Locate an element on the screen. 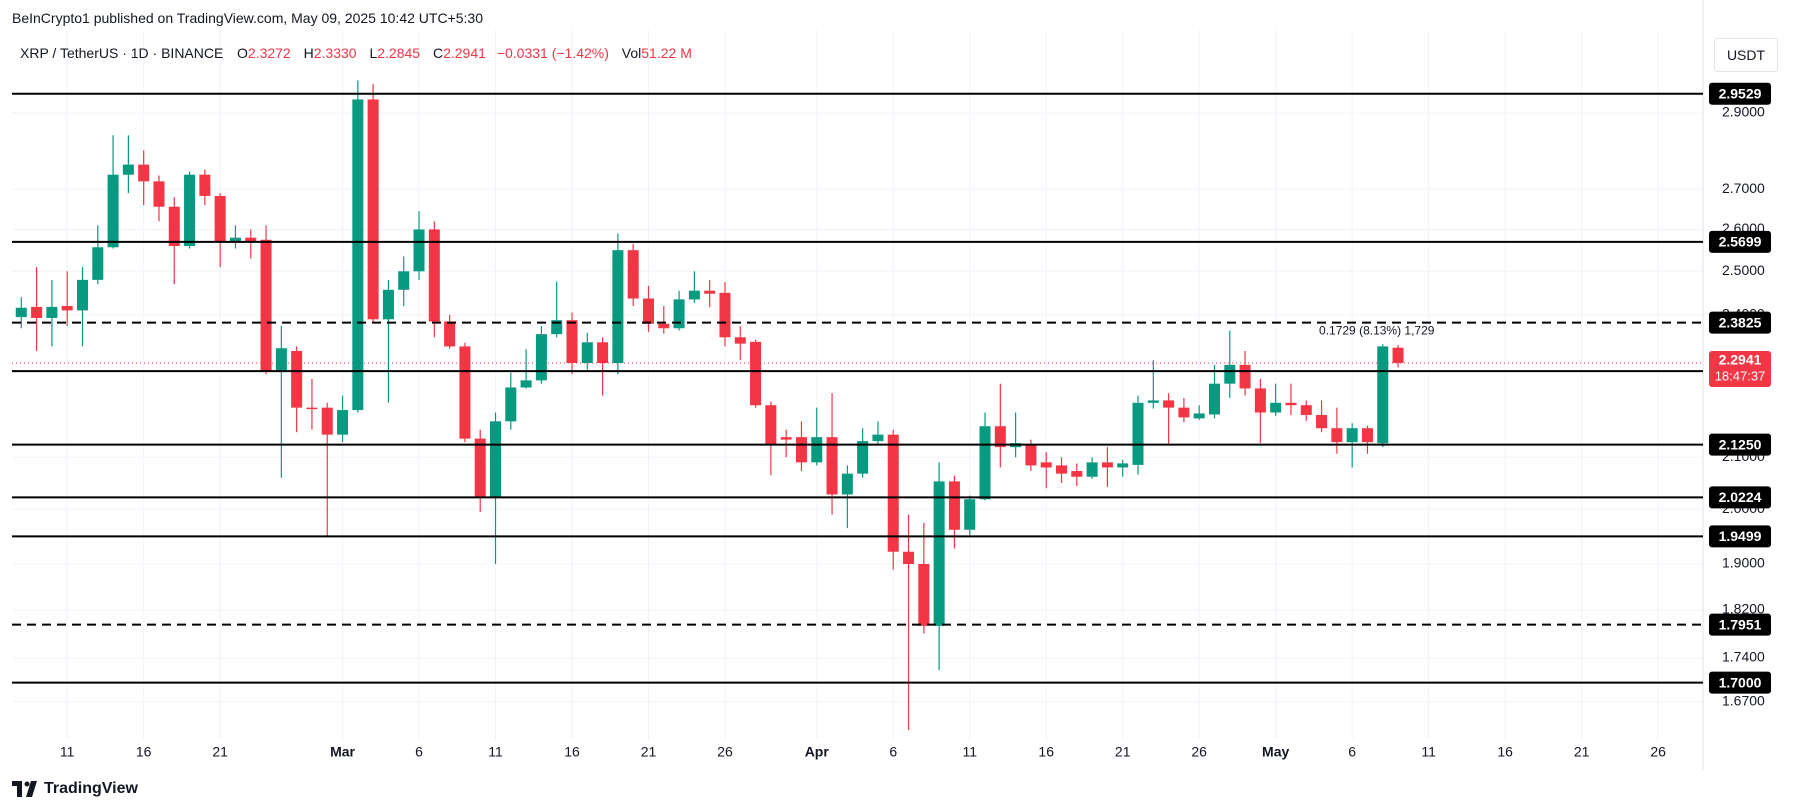  level-label: 1.7000 is located at coordinates (1740, 682).